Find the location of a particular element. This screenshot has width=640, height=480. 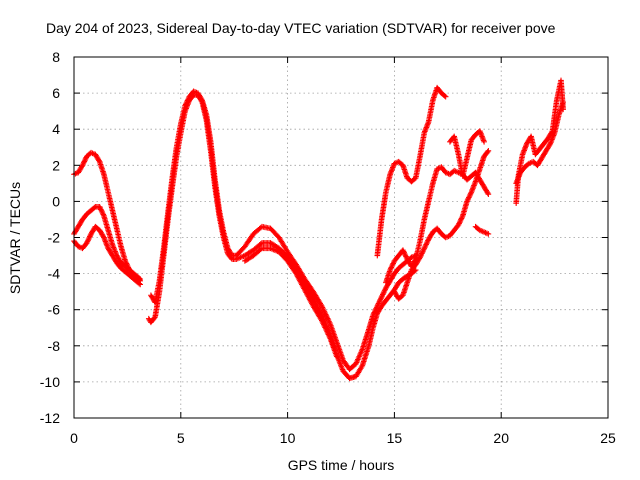

y-tick-label: -8 is located at coordinates (54, 346).